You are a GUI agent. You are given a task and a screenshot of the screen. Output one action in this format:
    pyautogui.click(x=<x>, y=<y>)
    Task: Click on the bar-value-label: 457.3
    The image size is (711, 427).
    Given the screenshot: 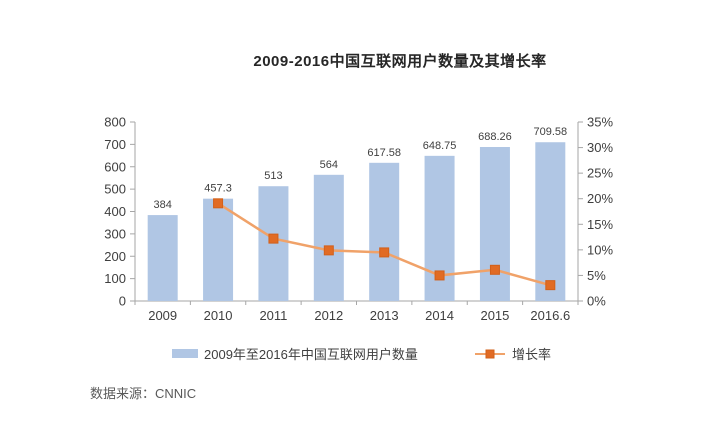 What is the action you would take?
    pyautogui.click(x=218, y=189)
    